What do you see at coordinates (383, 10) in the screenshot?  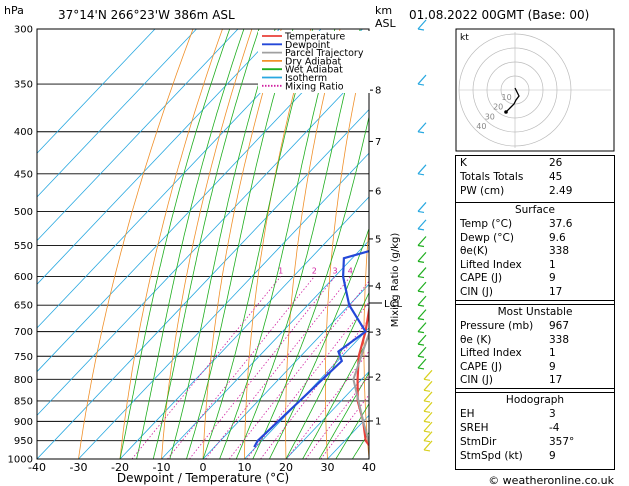 I see `km-label: km` at bounding box center [383, 10].